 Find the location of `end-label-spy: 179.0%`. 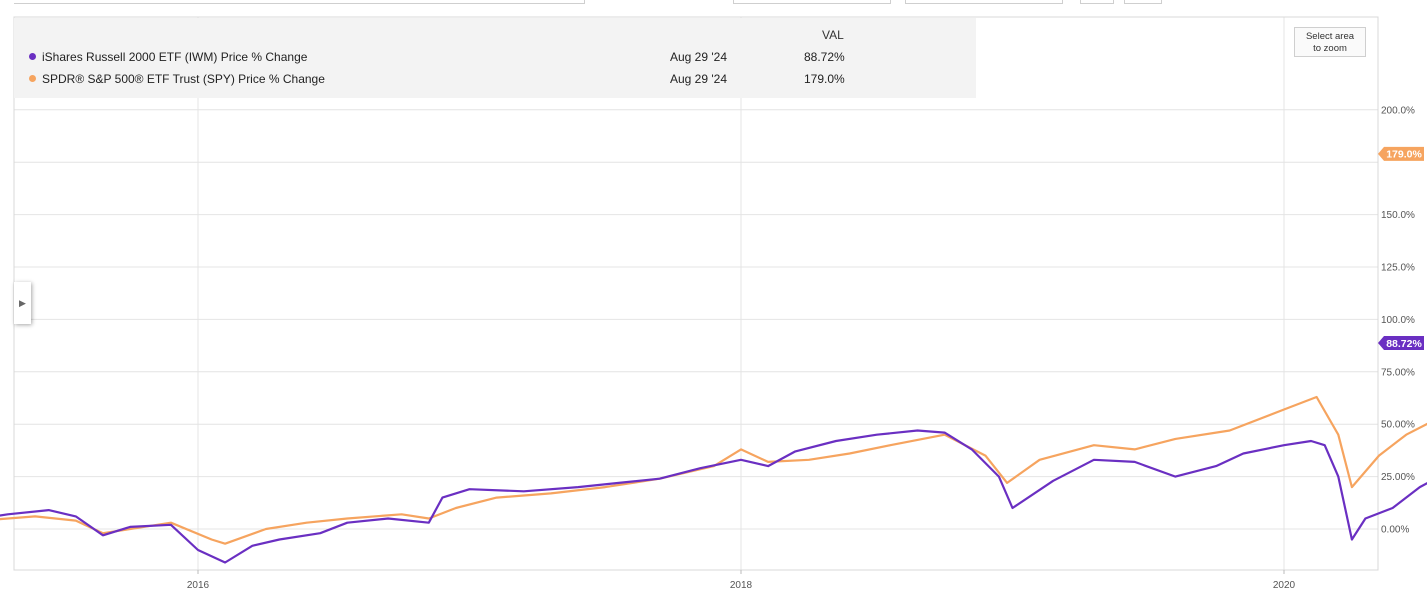

end-label-spy: 179.0% is located at coordinates (1401, 153).